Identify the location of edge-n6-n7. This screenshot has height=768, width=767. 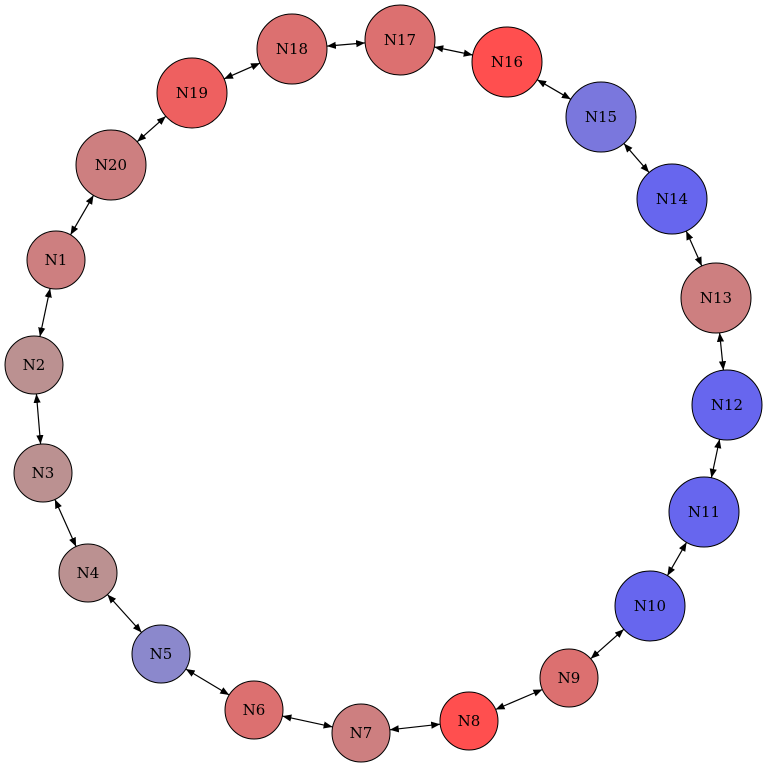
(307, 721).